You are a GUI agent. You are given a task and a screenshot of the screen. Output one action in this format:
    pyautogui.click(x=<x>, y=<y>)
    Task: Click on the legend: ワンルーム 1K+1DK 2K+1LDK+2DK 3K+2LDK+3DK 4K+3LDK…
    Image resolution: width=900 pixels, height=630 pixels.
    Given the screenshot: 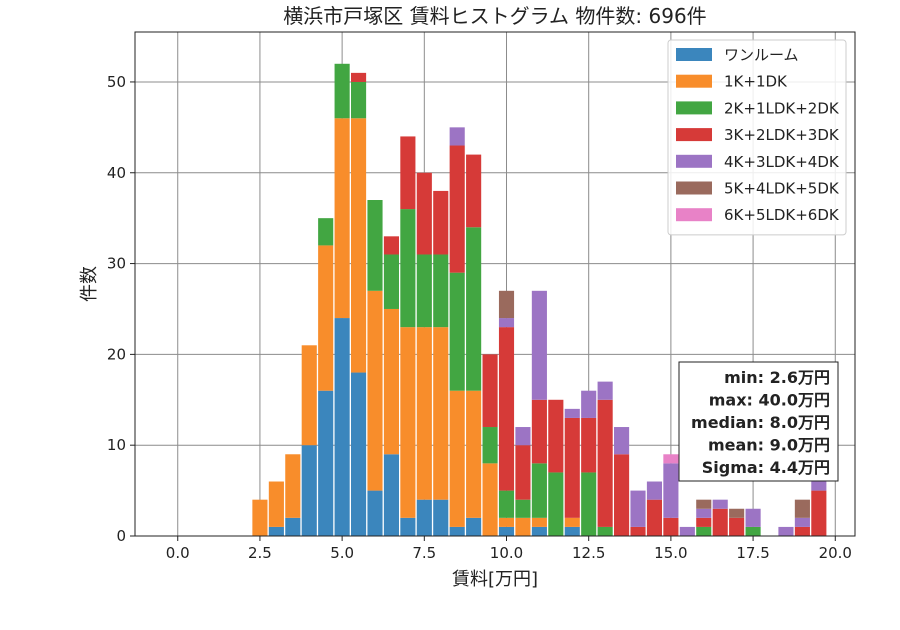 What is the action you would take?
    pyautogui.click(x=757, y=137)
    